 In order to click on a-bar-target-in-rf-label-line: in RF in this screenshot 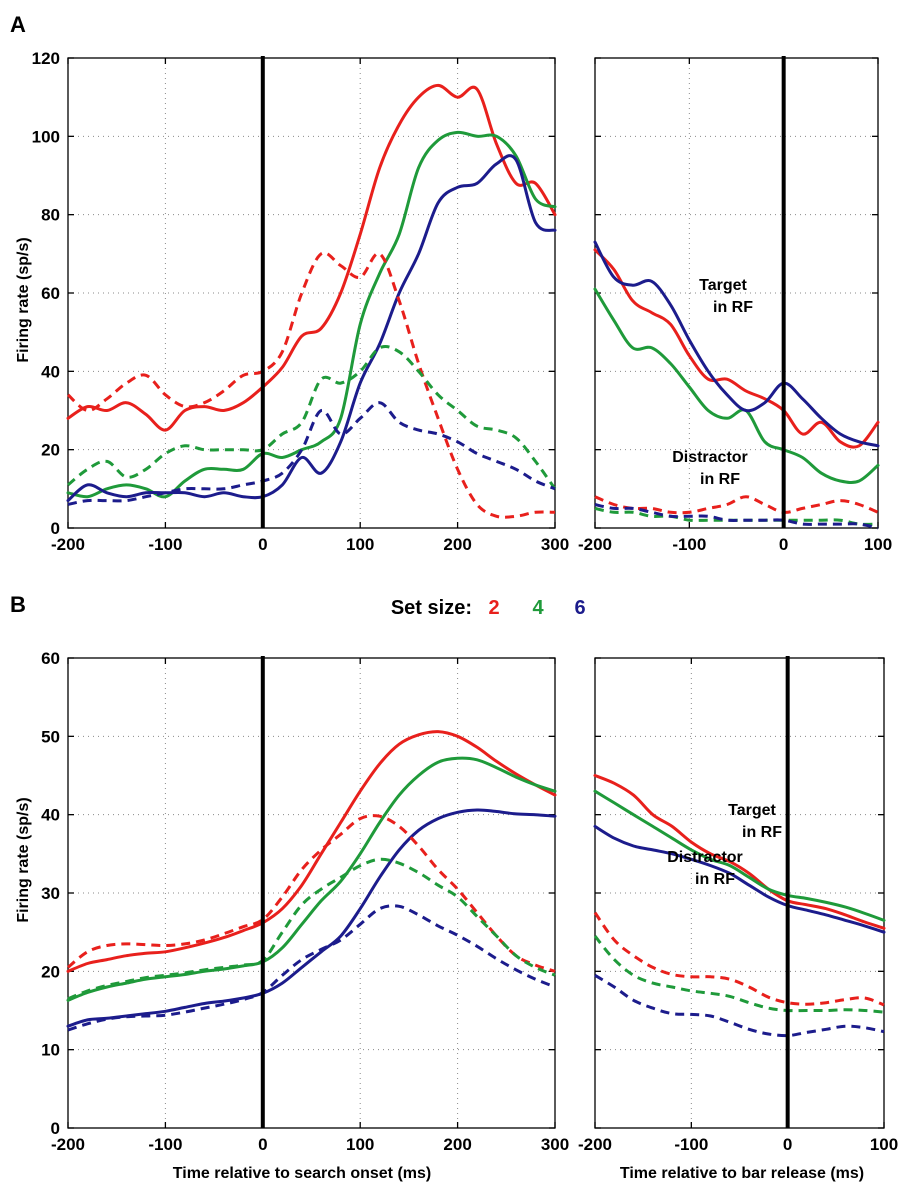, I will do `click(733, 307)`.